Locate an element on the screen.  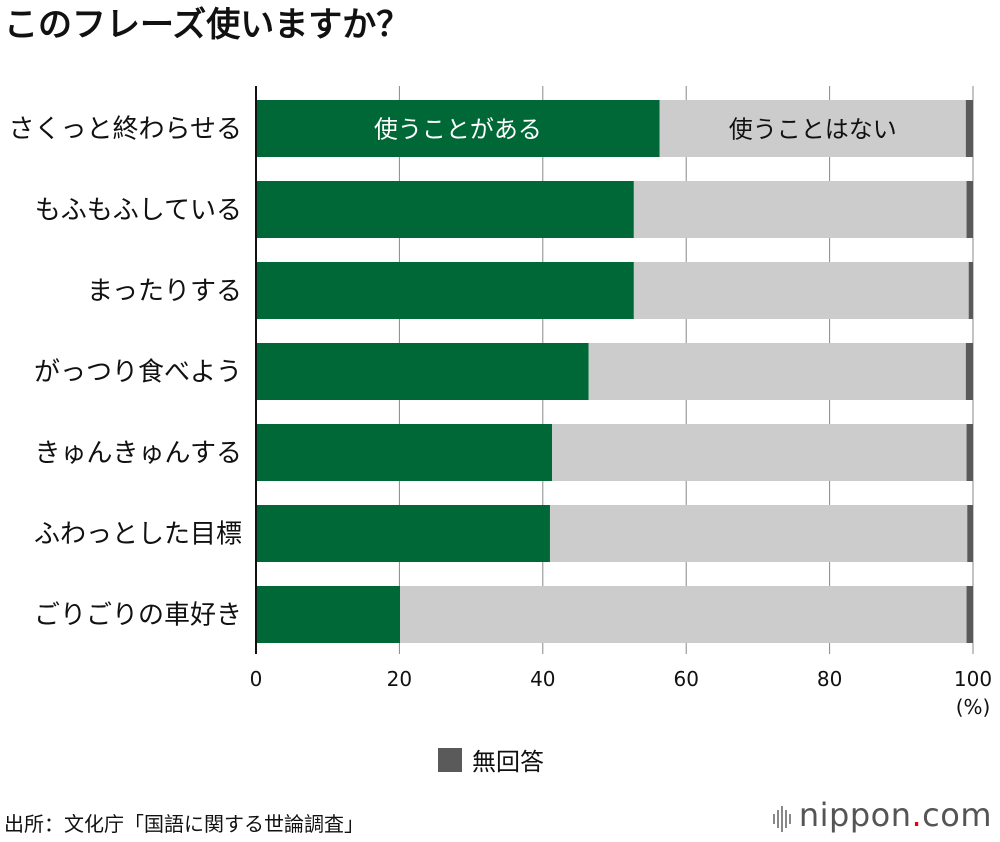
segment-label-not-use: 使うことはない is located at coordinates (813, 130).